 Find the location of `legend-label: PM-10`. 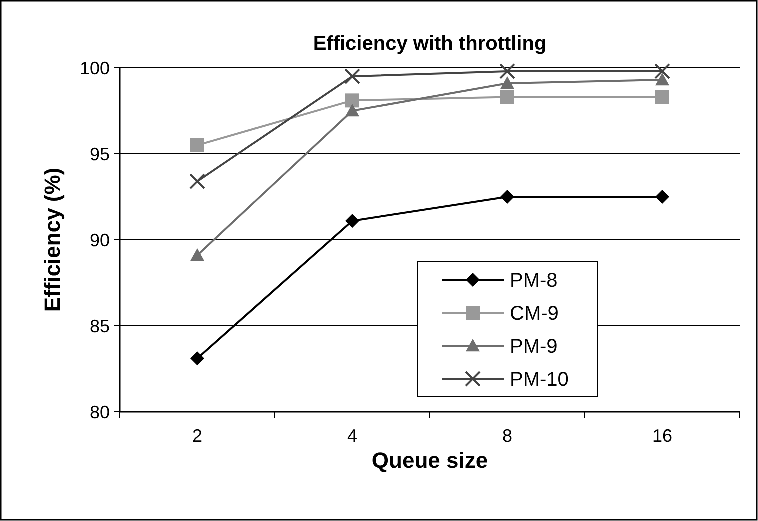

legend-label: PM-10 is located at coordinates (539, 380).